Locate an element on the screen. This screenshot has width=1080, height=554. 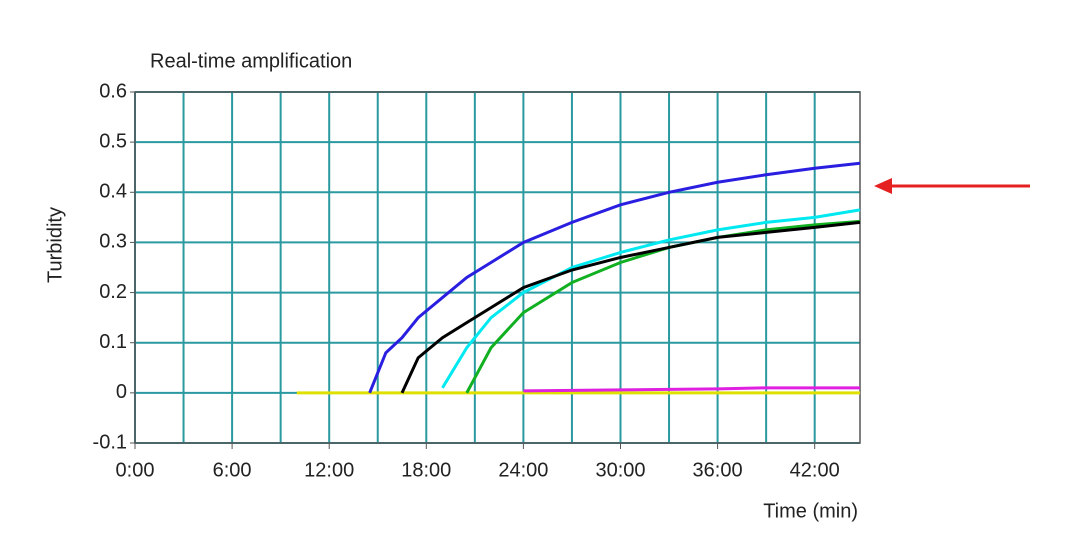
y-tick-label: -0.1 is located at coordinates (110, 442).